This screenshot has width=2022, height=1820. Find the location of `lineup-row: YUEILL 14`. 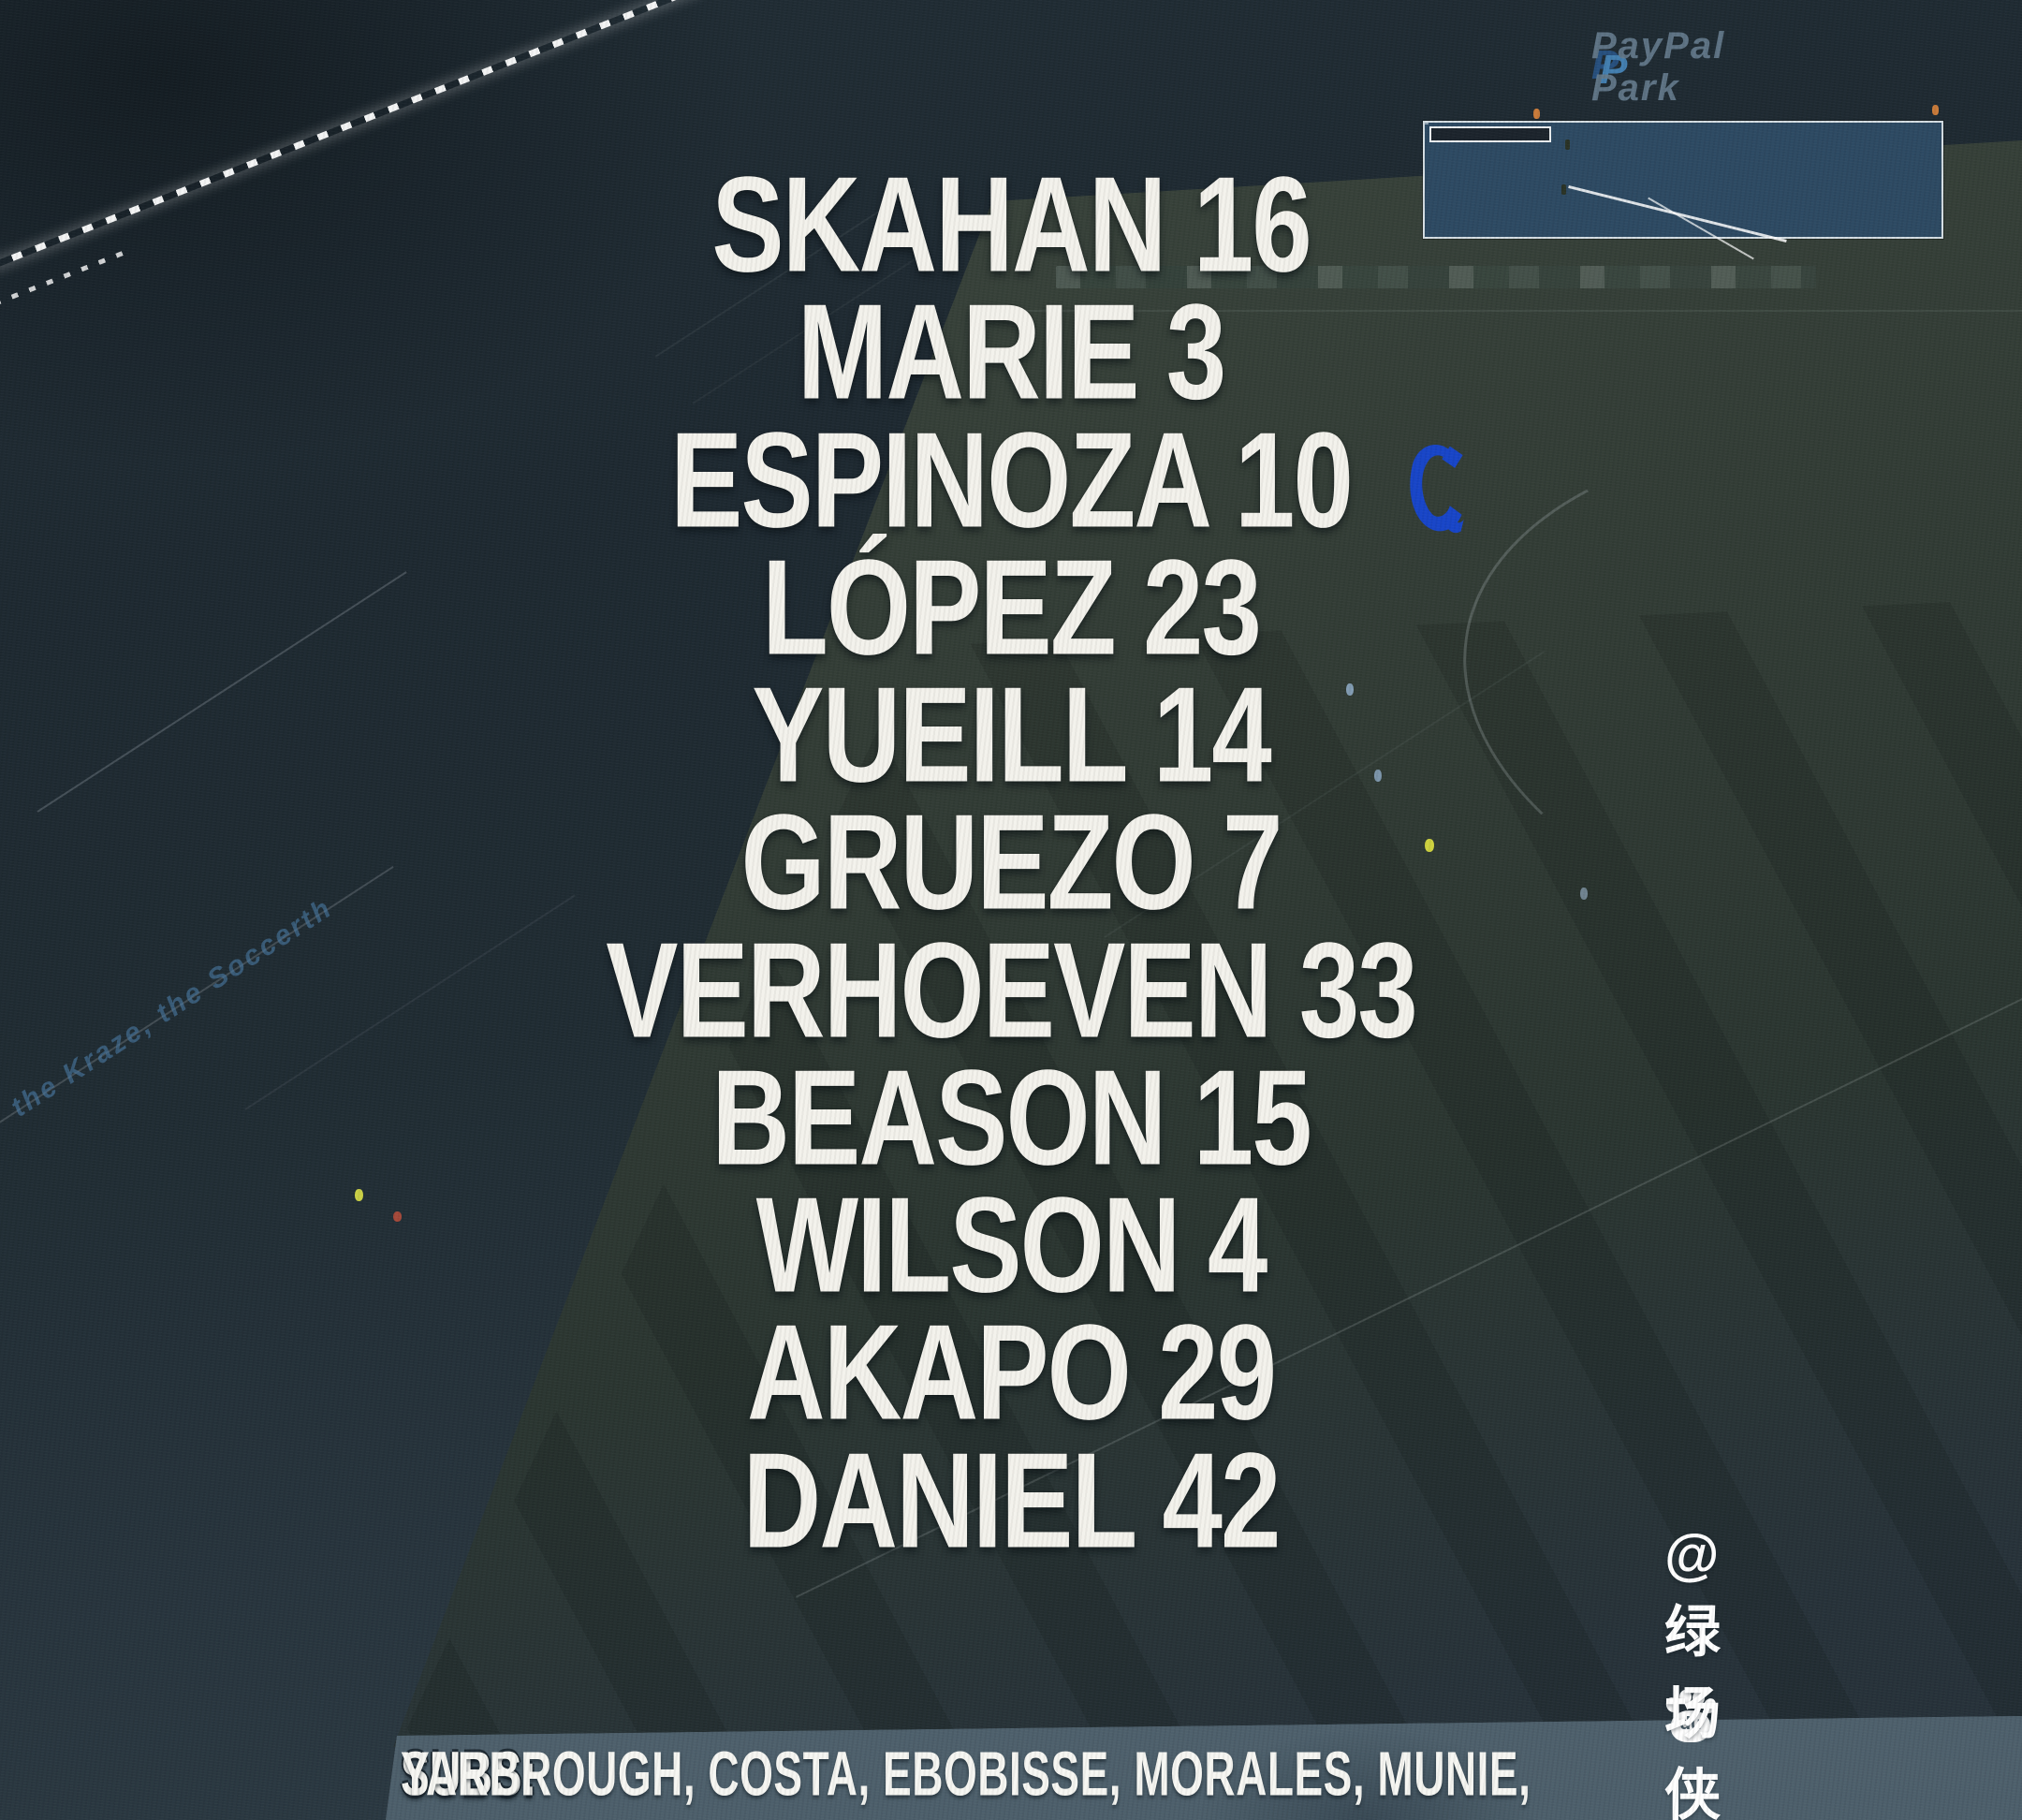

lineup-row: YUEILL 14 is located at coordinates (1011, 734).